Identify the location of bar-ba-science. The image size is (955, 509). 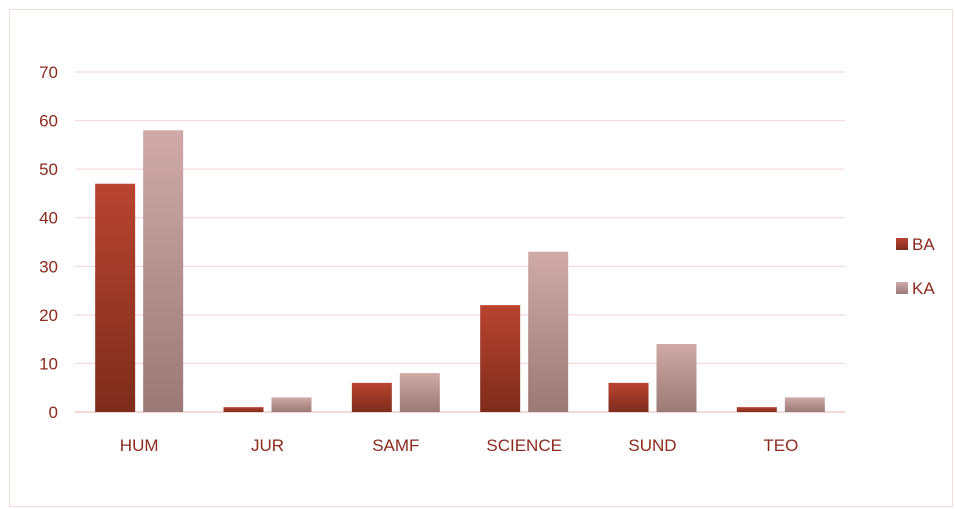
(500, 358).